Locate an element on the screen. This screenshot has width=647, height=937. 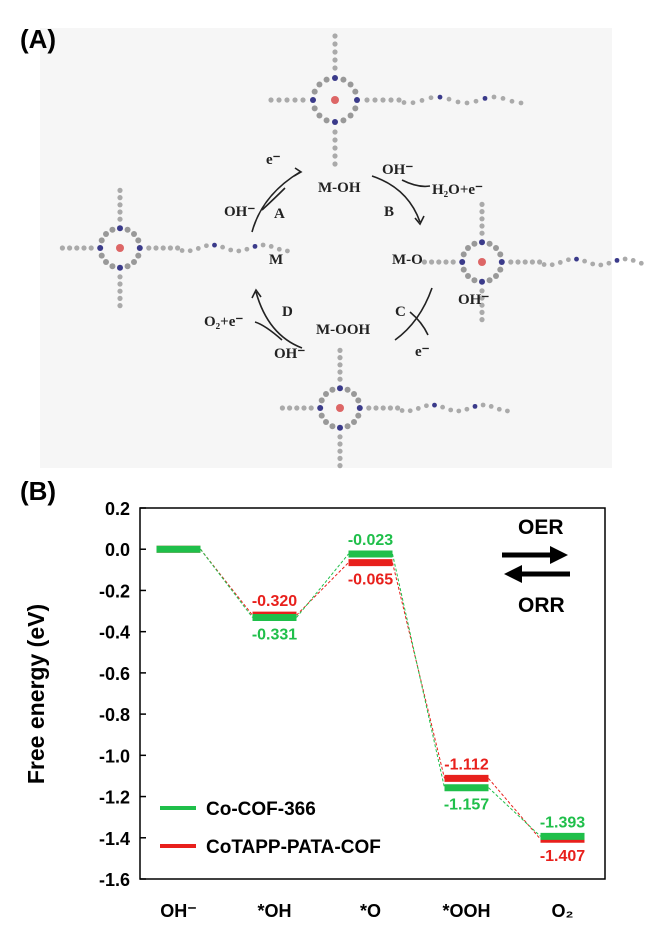
annotation: OER is located at coordinates (541, 527).